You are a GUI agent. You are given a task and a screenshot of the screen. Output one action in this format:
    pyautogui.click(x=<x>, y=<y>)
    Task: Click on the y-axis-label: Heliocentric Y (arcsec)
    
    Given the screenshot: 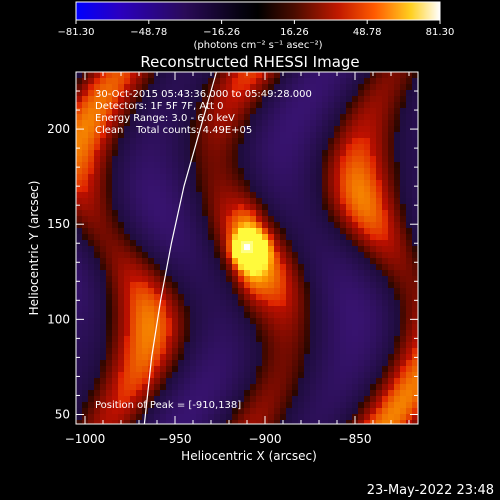 What is the action you would take?
    pyautogui.click(x=34, y=248)
    